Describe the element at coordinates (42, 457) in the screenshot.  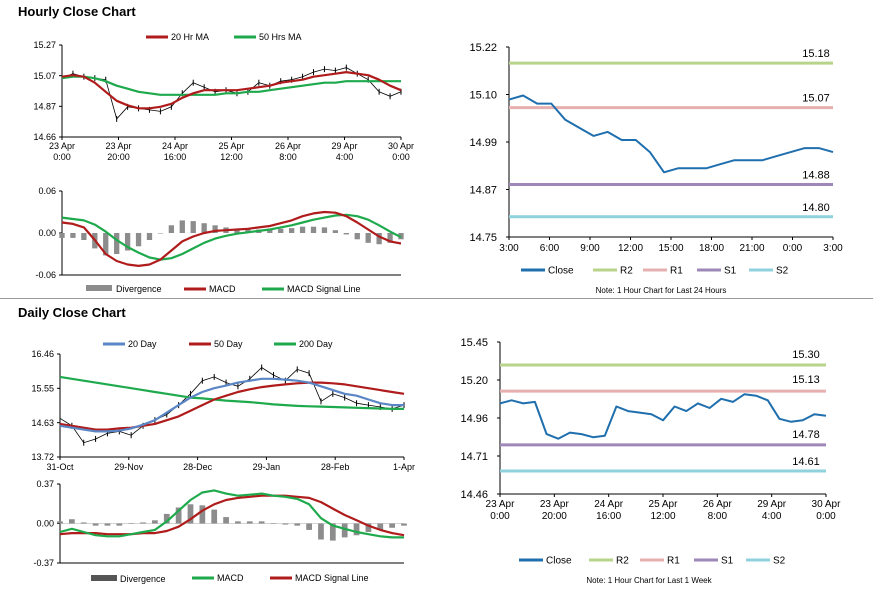
I see `daily_price-ytick-label: 13.72` at that location.